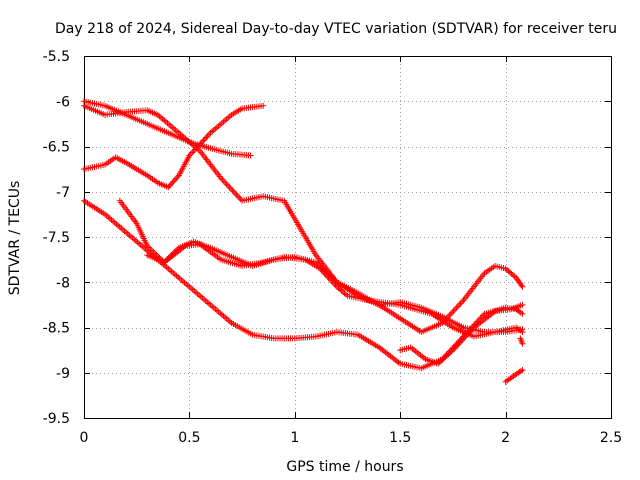 The height and width of the screenshot is (480, 640). What do you see at coordinates (294, 438) in the screenshot?
I see `x-tick-label: 1` at bounding box center [294, 438].